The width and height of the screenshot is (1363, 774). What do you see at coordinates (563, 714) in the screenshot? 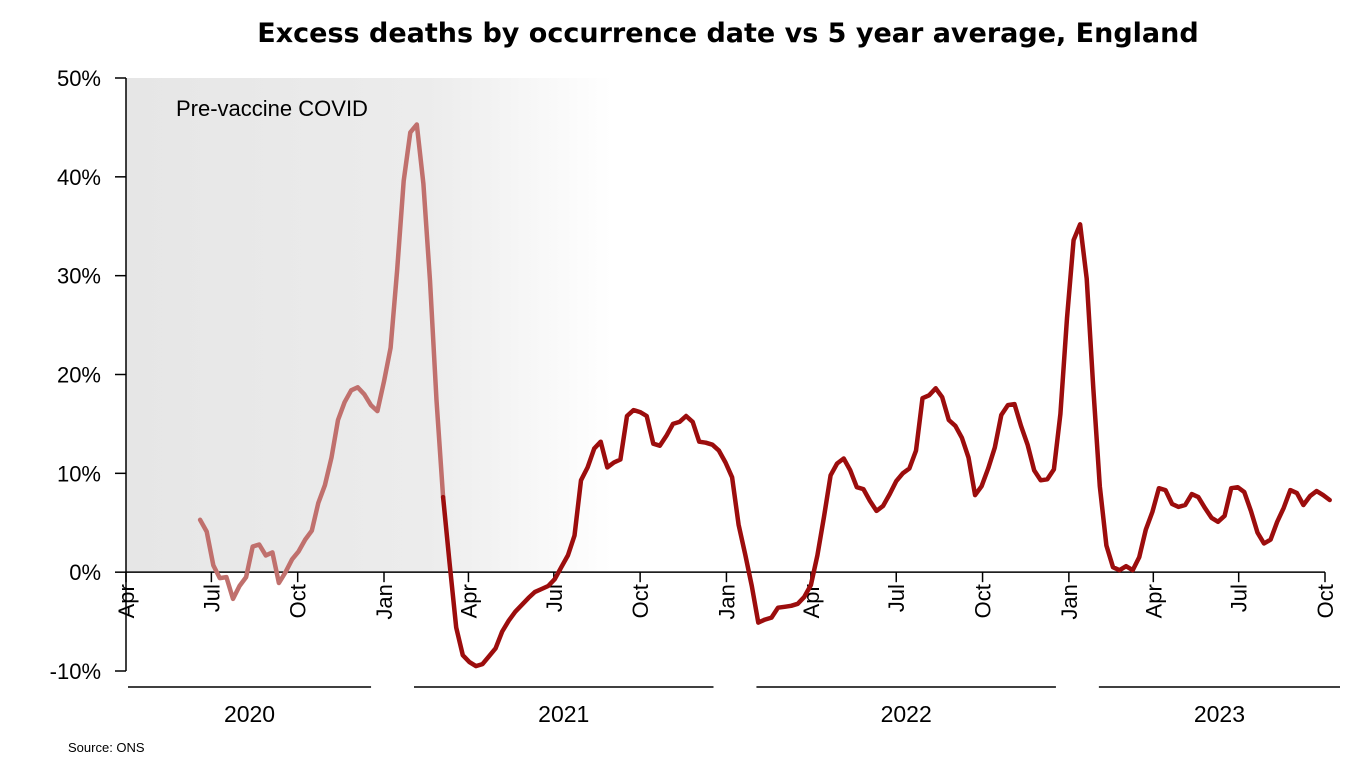
I see `year-label: 2021` at bounding box center [563, 714].